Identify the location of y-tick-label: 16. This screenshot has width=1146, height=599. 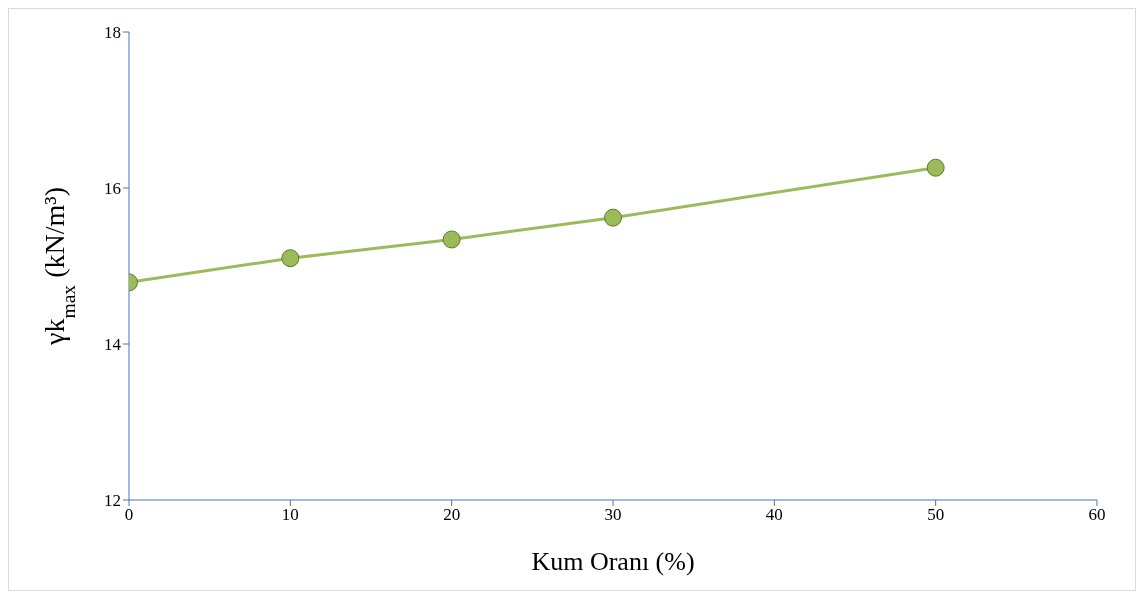
(112, 189).